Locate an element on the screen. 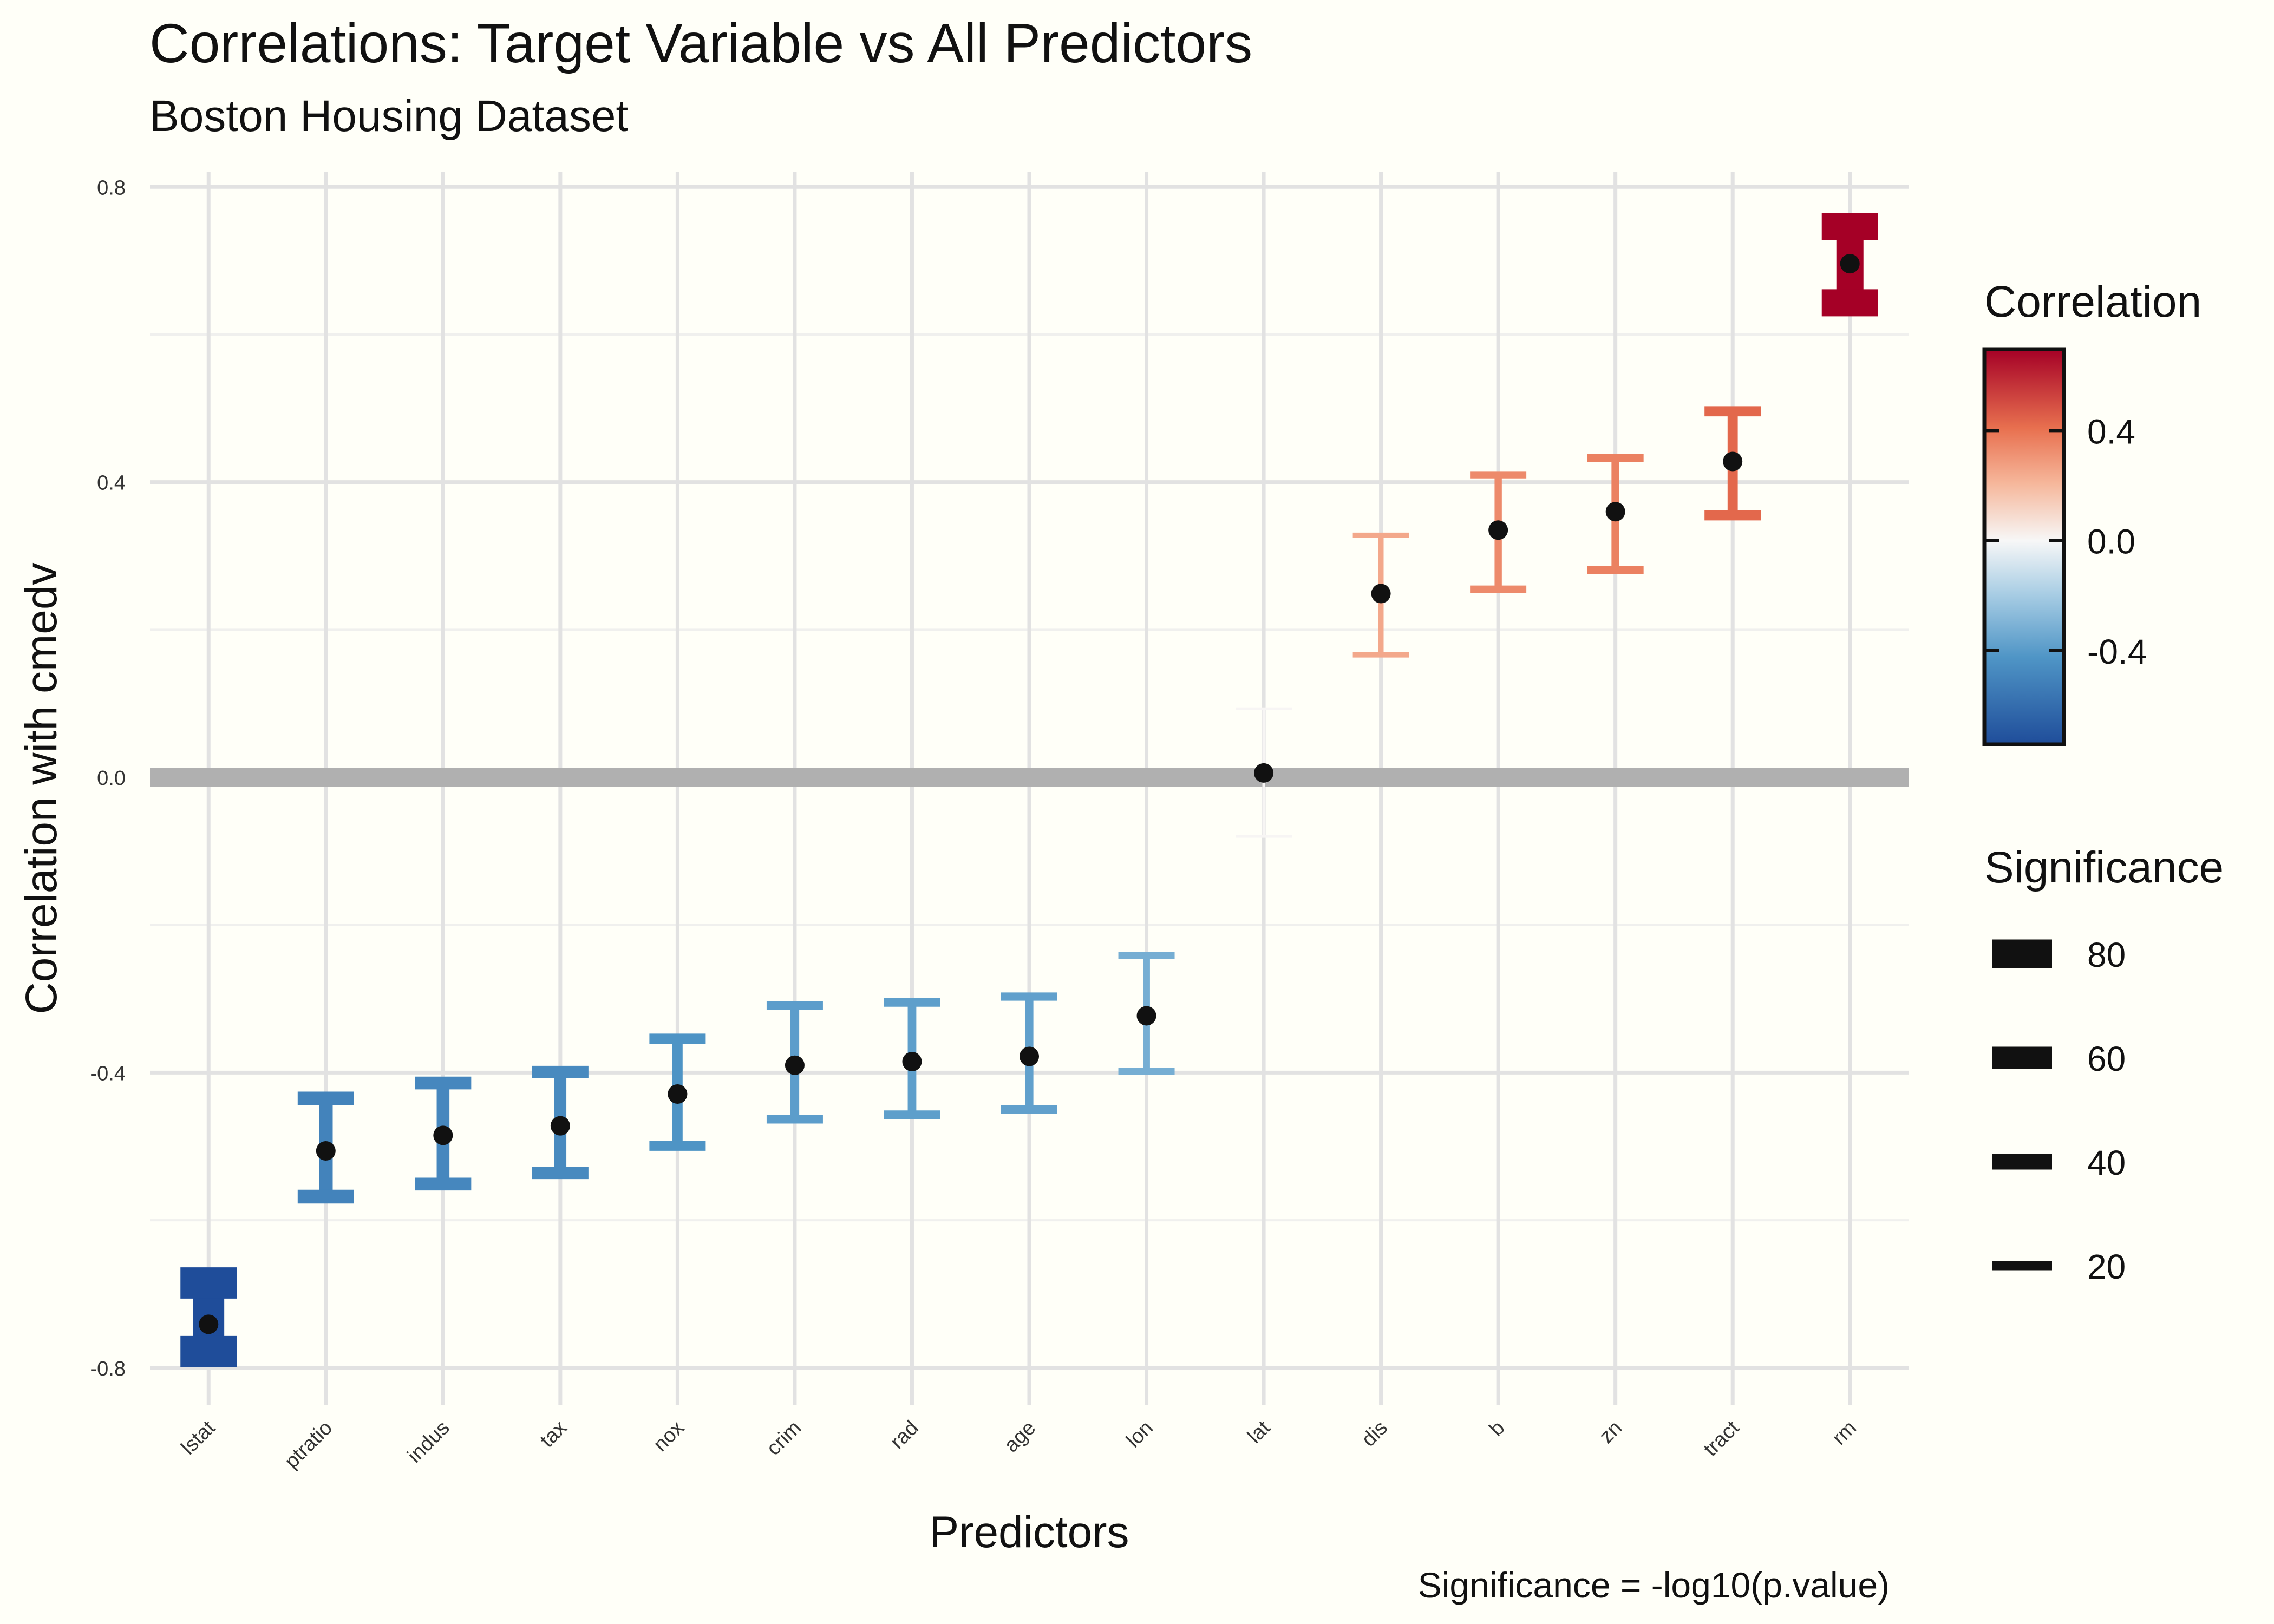 The image size is (2274, 1624). point-b is located at coordinates (1498, 530).